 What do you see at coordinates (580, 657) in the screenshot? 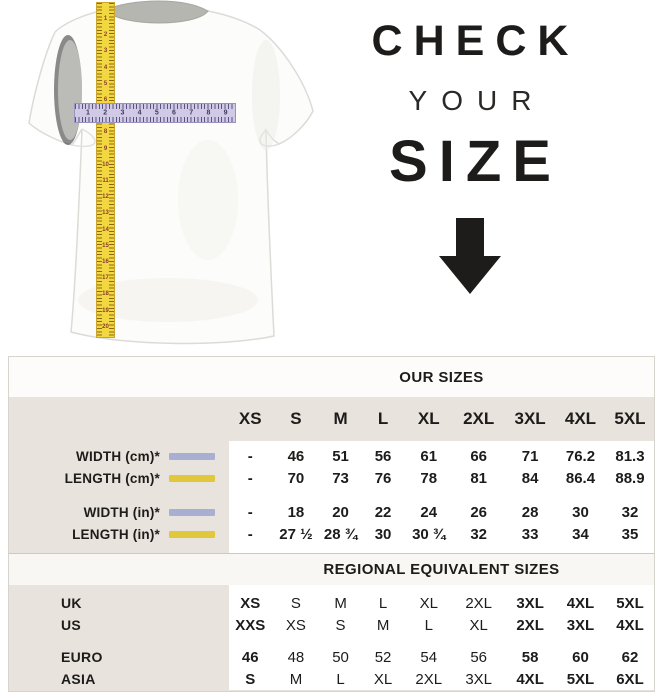
I see `size-value: 60` at bounding box center [580, 657].